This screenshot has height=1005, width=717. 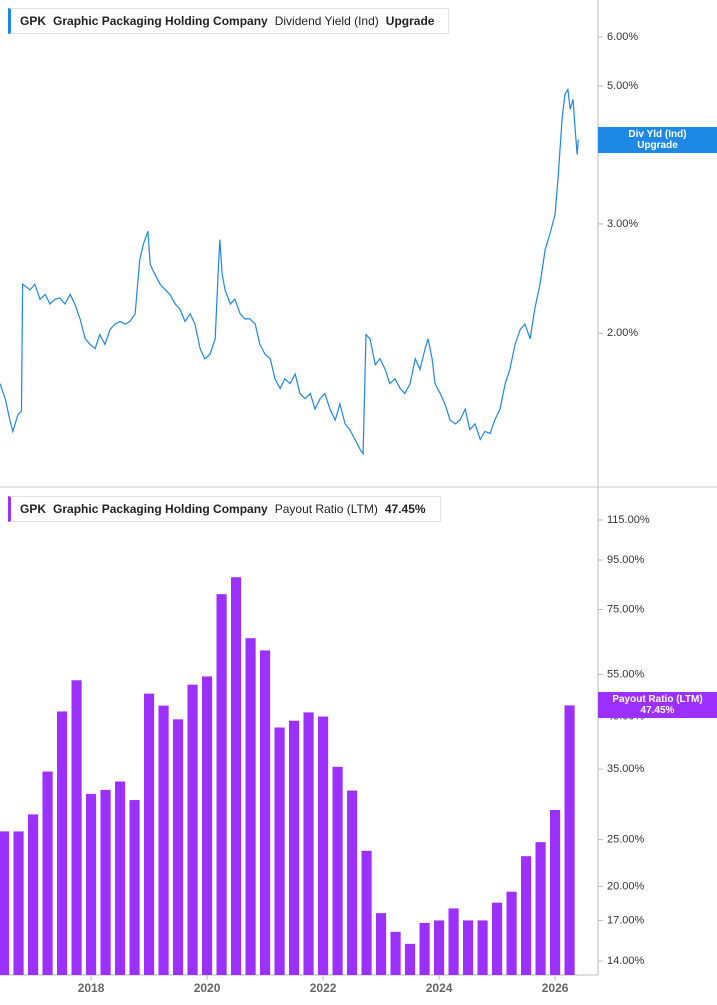 What do you see at coordinates (626, 961) in the screenshot?
I see `y-tick-label: 14.00%` at bounding box center [626, 961].